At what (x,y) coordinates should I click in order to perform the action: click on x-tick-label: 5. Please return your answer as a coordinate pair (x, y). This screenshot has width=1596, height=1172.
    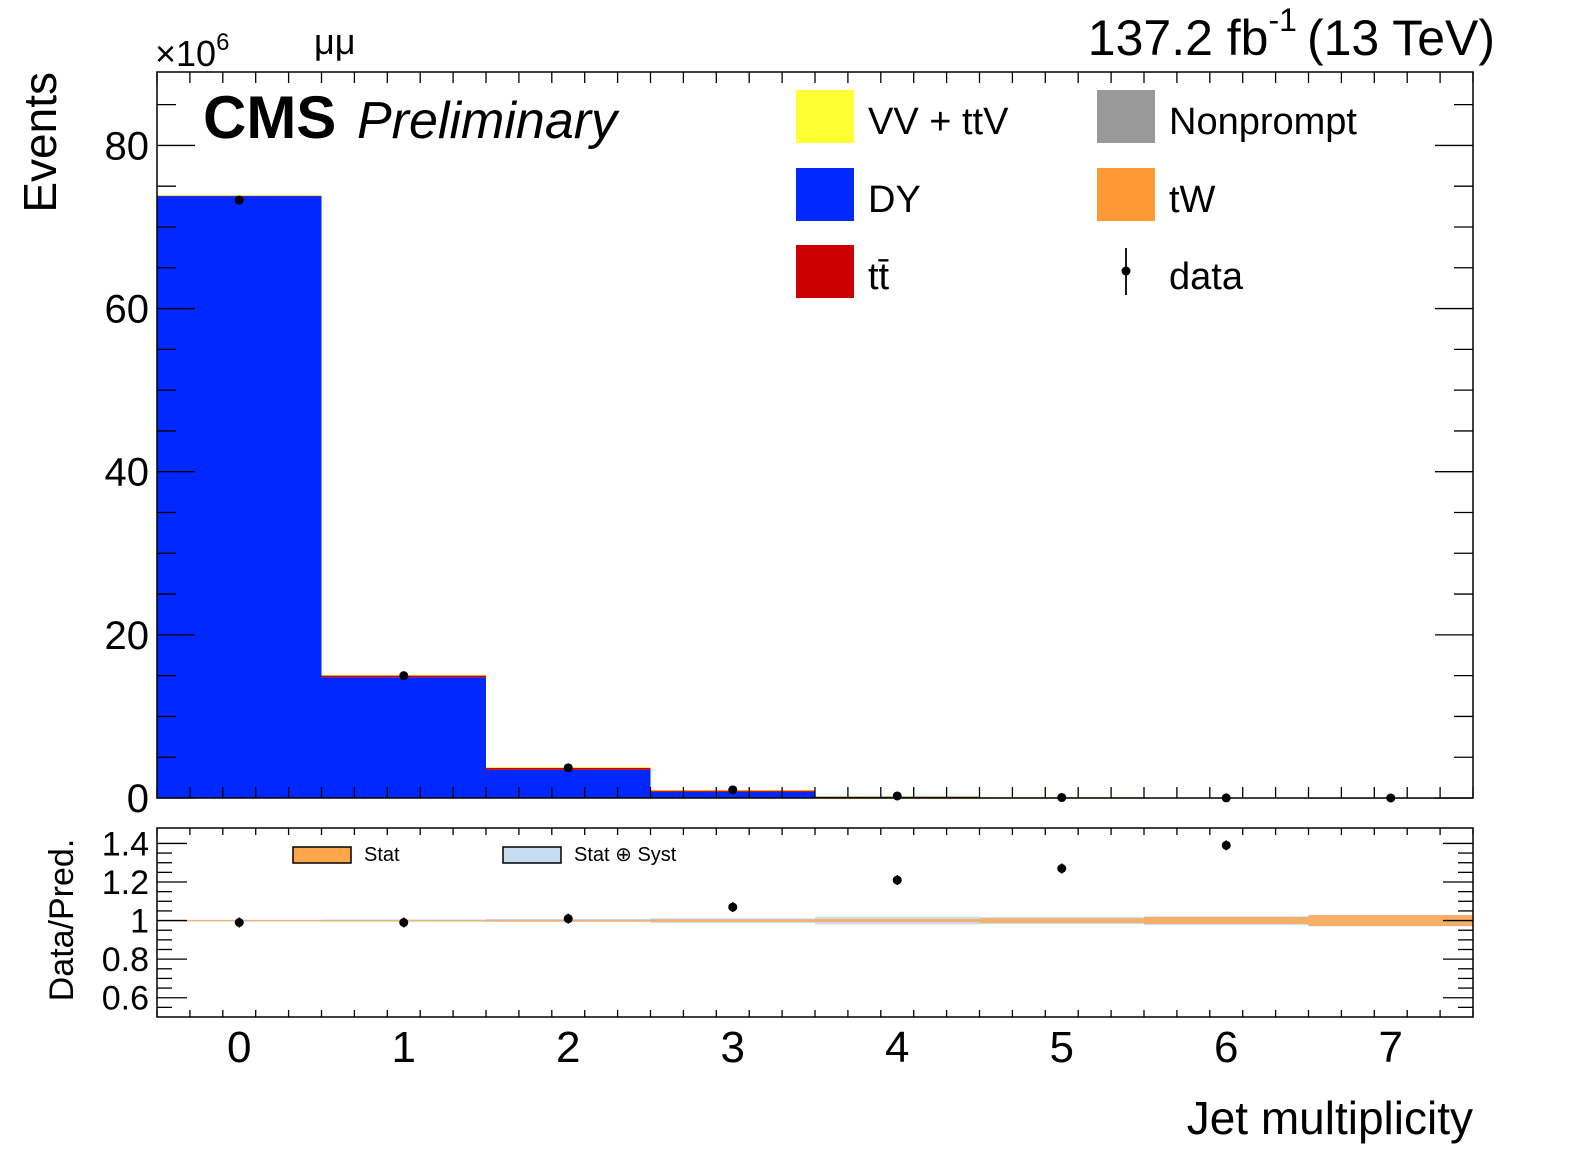
    Looking at the image, I should click on (1062, 1047).